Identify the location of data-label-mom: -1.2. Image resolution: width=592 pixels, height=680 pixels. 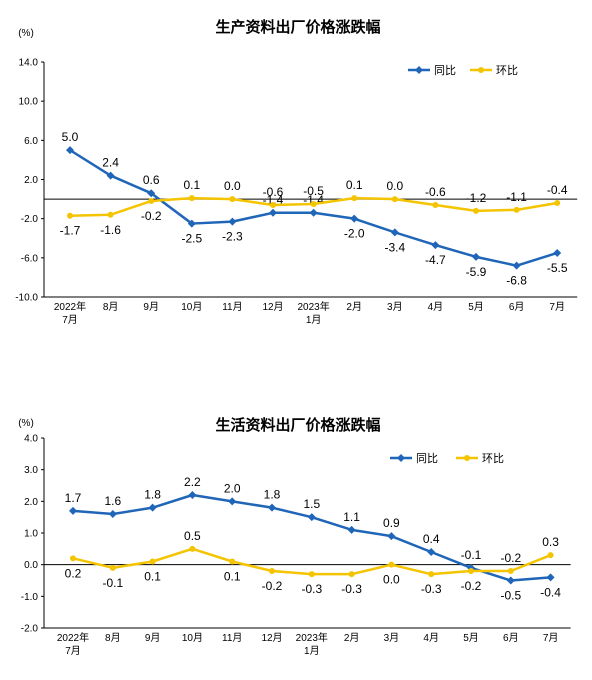
(476, 198).